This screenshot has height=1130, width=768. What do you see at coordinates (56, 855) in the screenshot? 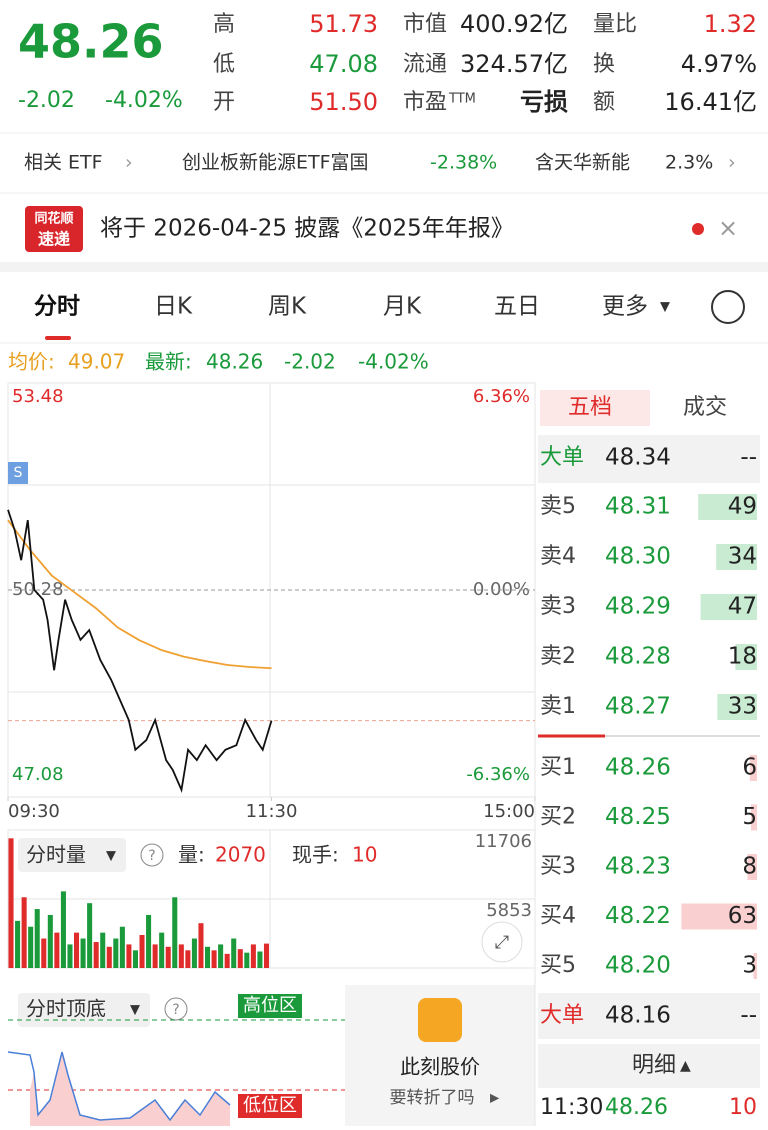
I see `volume-label: 分时量` at bounding box center [56, 855].